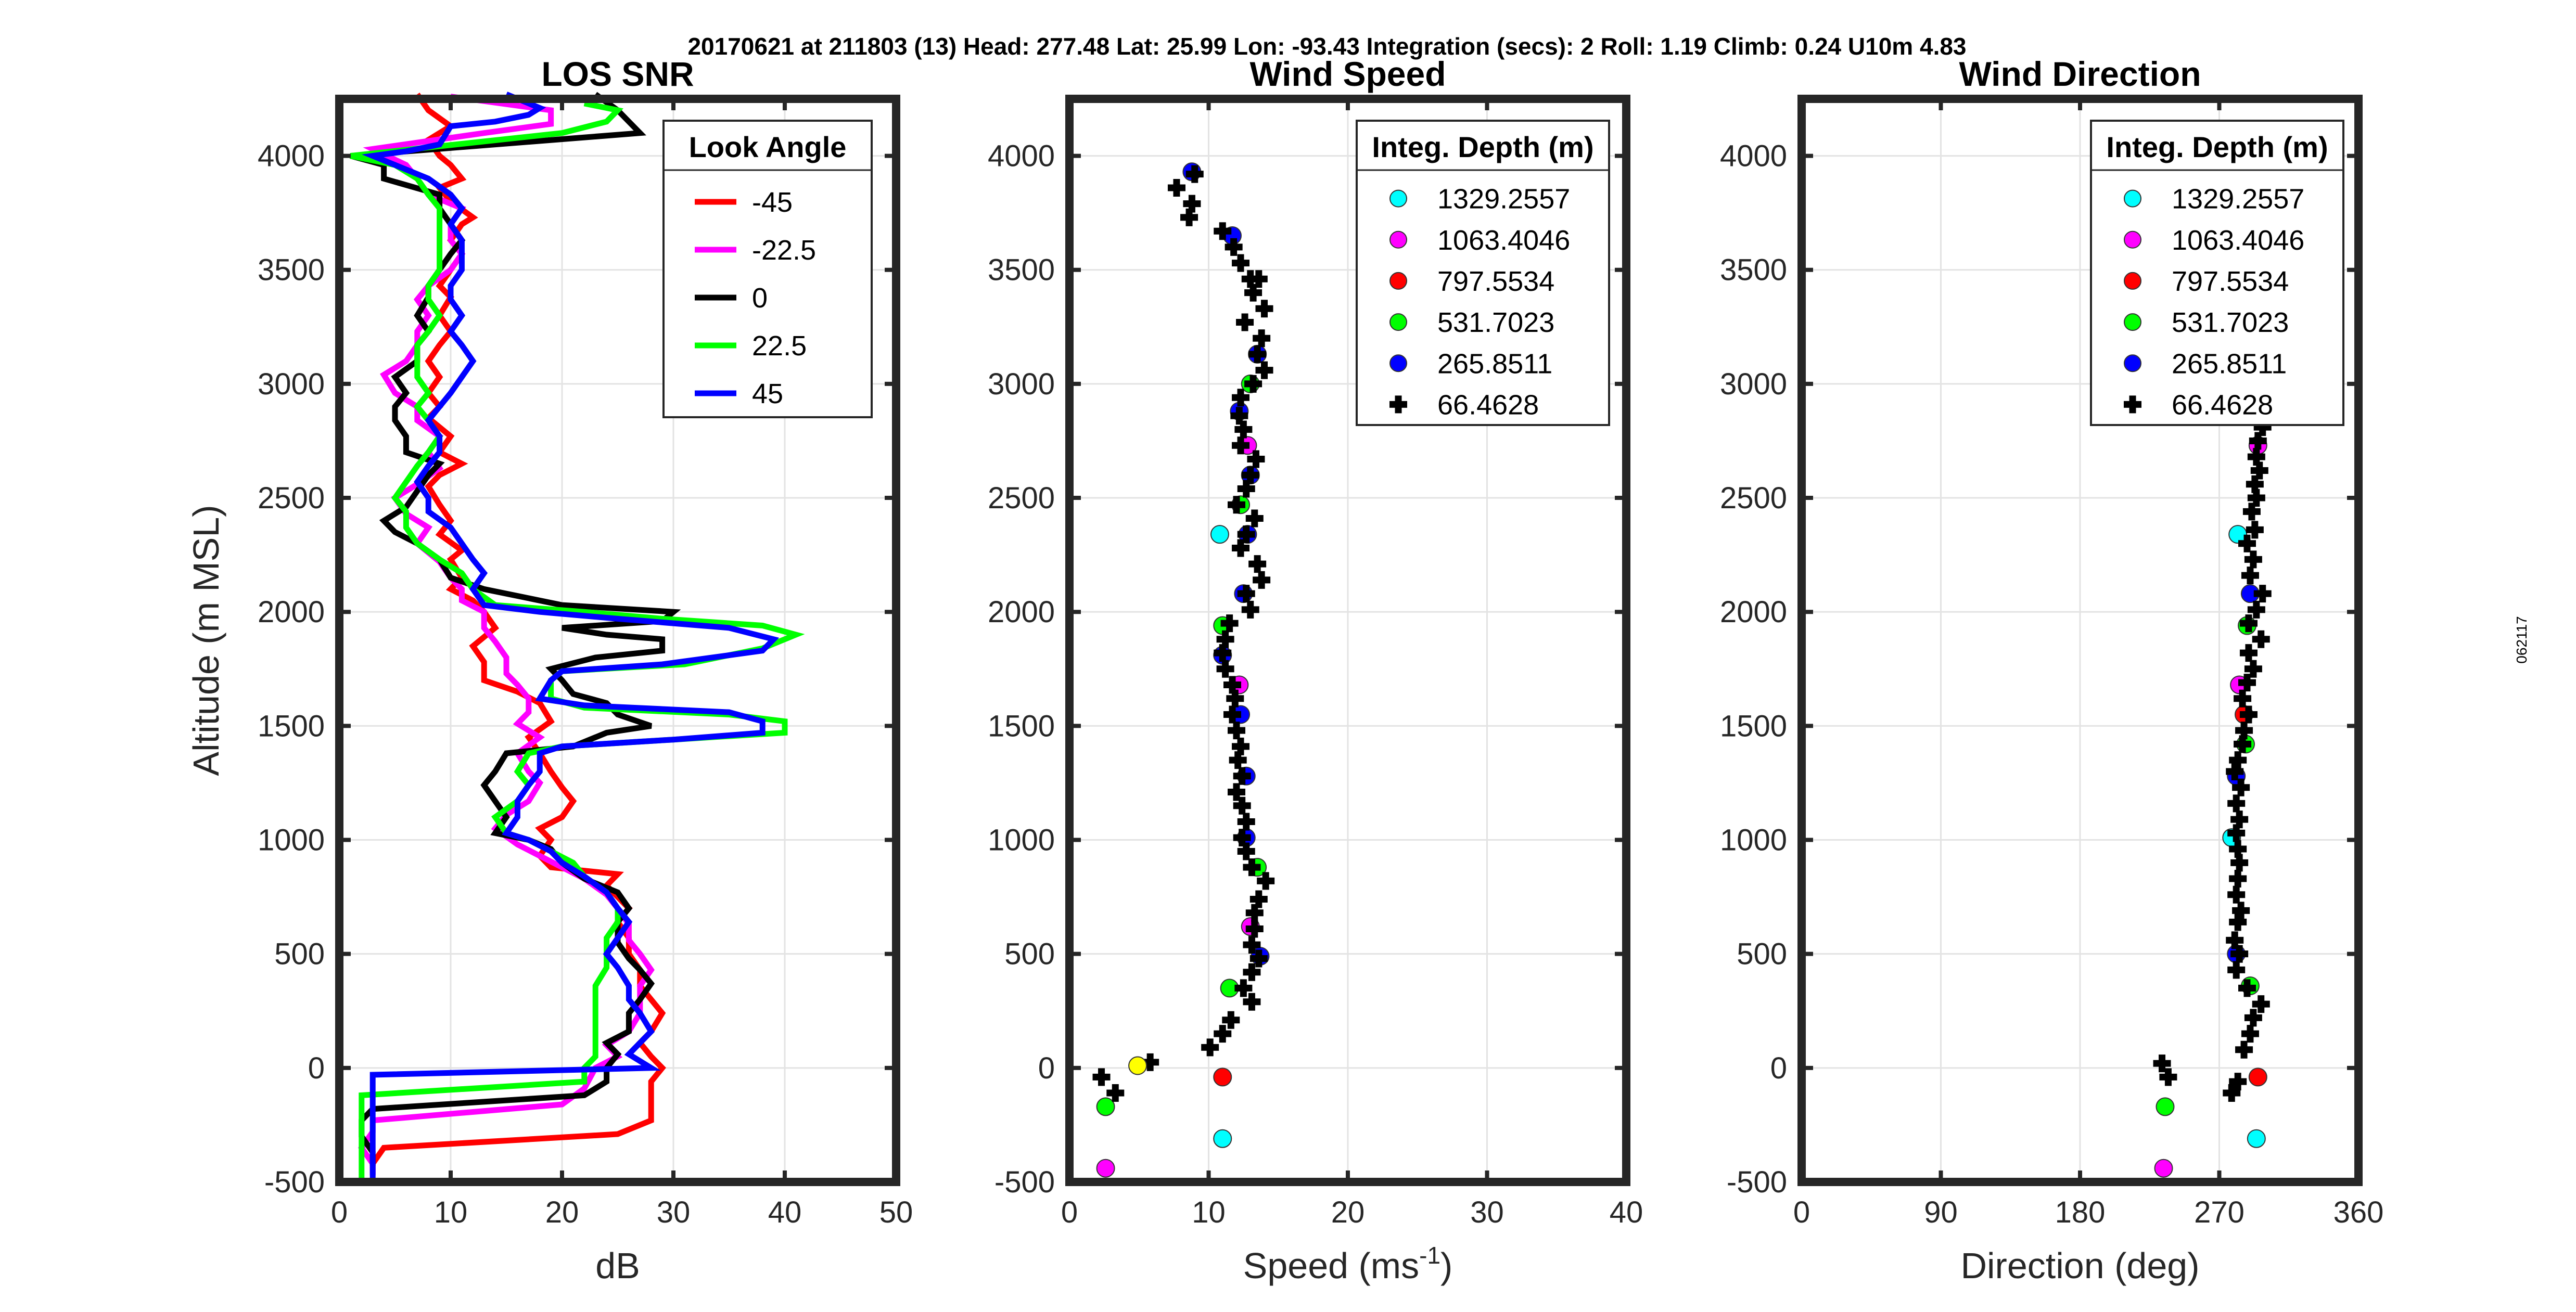 The width and height of the screenshot is (2576, 1312). What do you see at coordinates (1495, 322) in the screenshot?
I see `legend-label-531_7023: 531.7023` at bounding box center [1495, 322].